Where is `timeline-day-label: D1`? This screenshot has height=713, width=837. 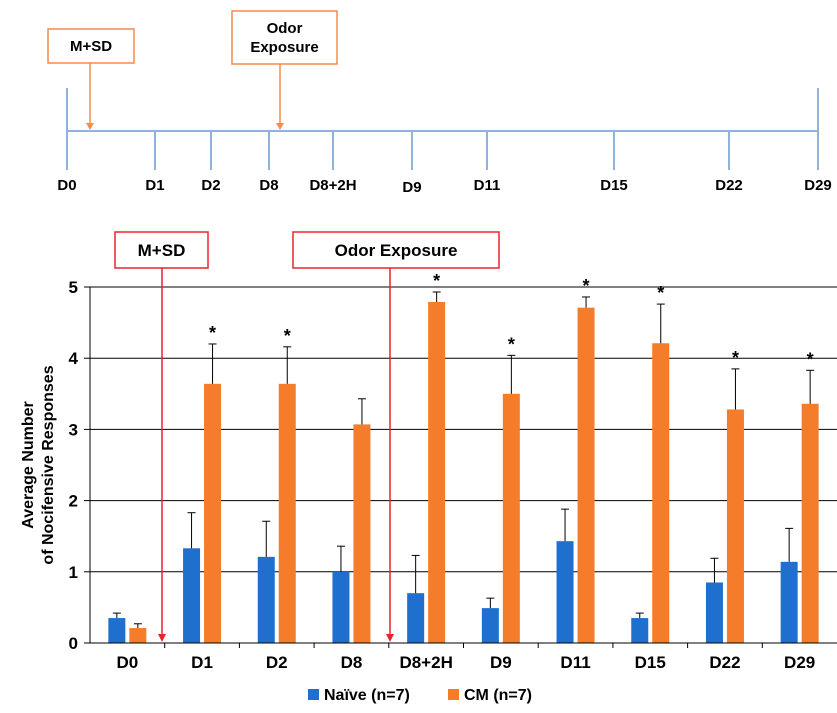 timeline-day-label: D1 is located at coordinates (154, 185).